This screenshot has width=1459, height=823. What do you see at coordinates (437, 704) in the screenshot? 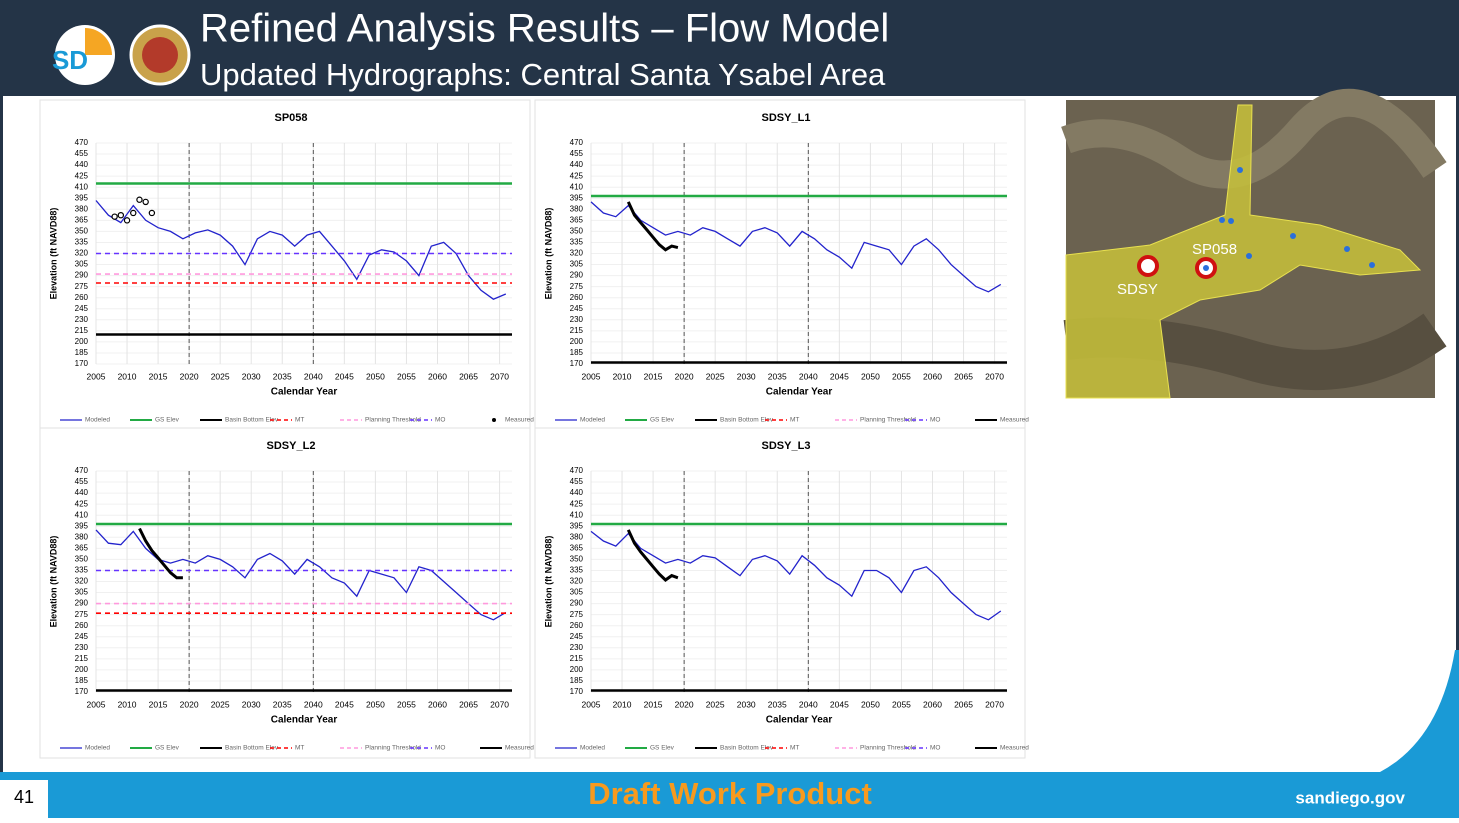
I see `x-tick-label: 2060` at bounding box center [437, 704].